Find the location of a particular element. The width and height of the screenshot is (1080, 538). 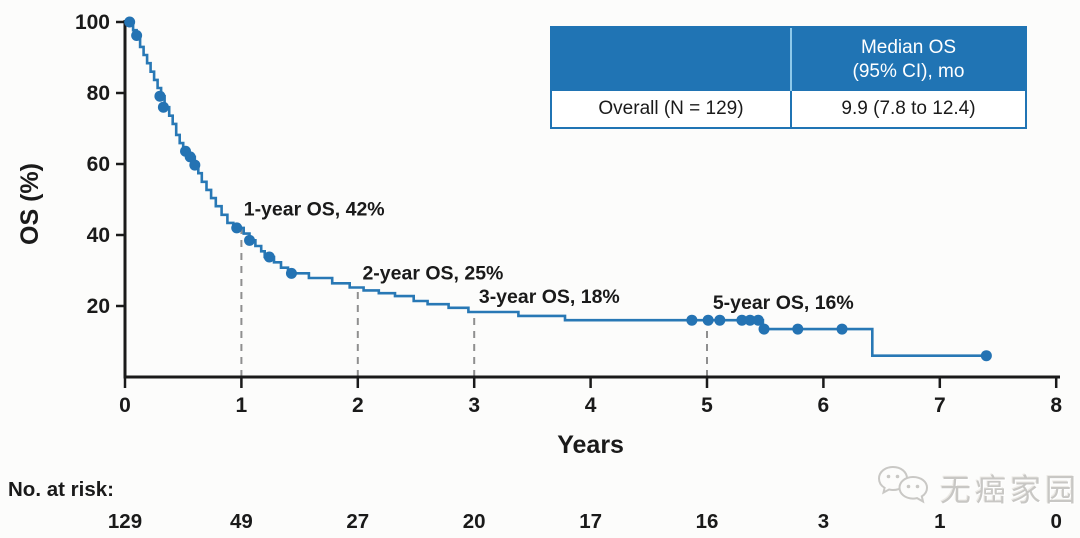

x-tick-label: 4 is located at coordinates (591, 405).